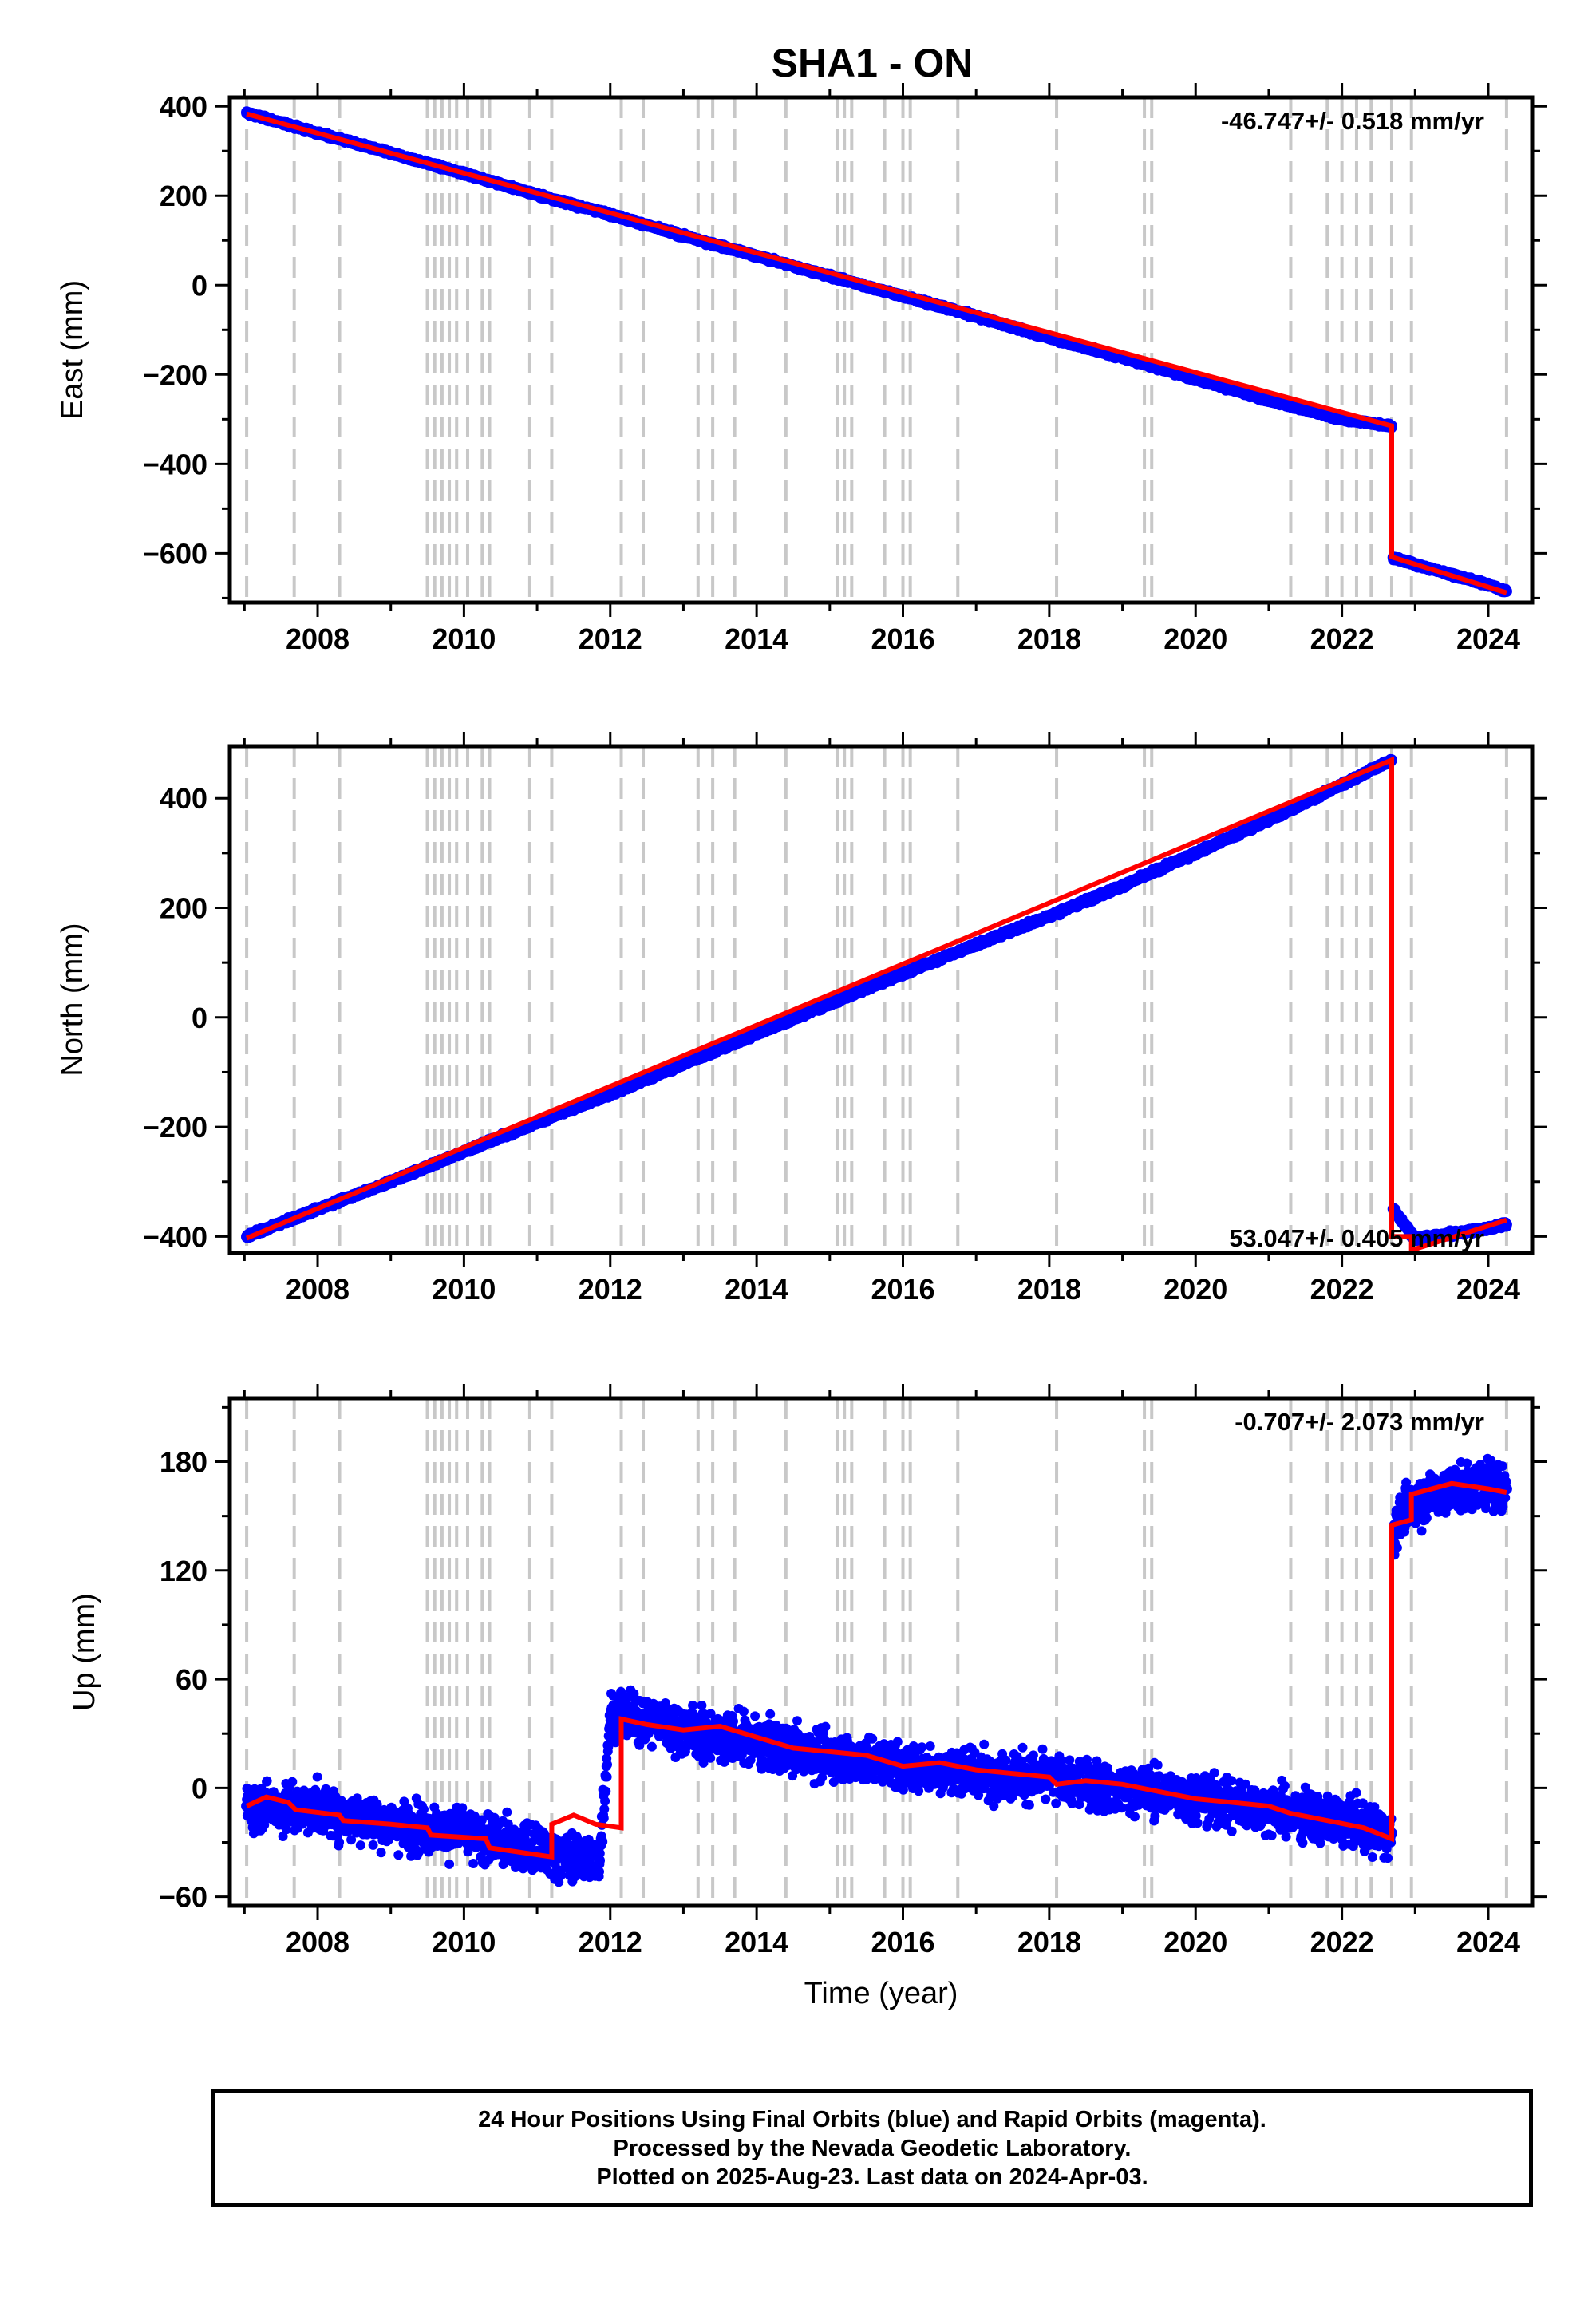 This screenshot has width=1596, height=2316. What do you see at coordinates (464, 638) in the screenshot?
I see `x-tick-label: 2010` at bounding box center [464, 638].